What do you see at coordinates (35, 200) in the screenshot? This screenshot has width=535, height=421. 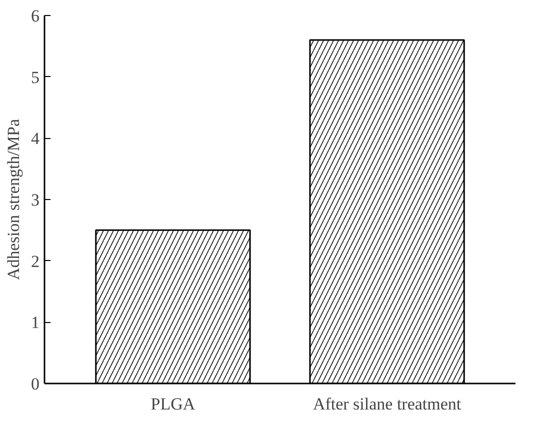 I see `y-tick-label: 3` at bounding box center [35, 200].